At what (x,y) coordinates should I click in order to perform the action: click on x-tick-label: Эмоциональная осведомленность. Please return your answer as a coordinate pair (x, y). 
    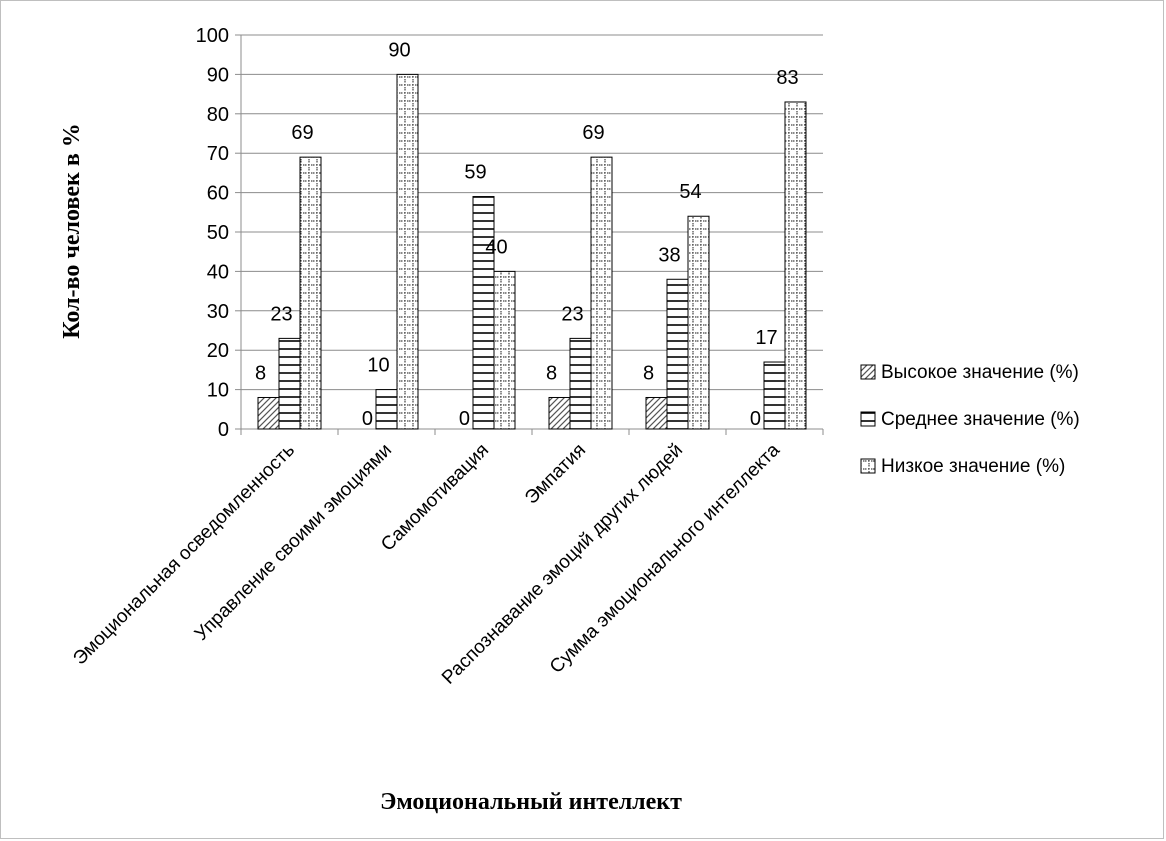
    Looking at the image, I should click on (184, 555).